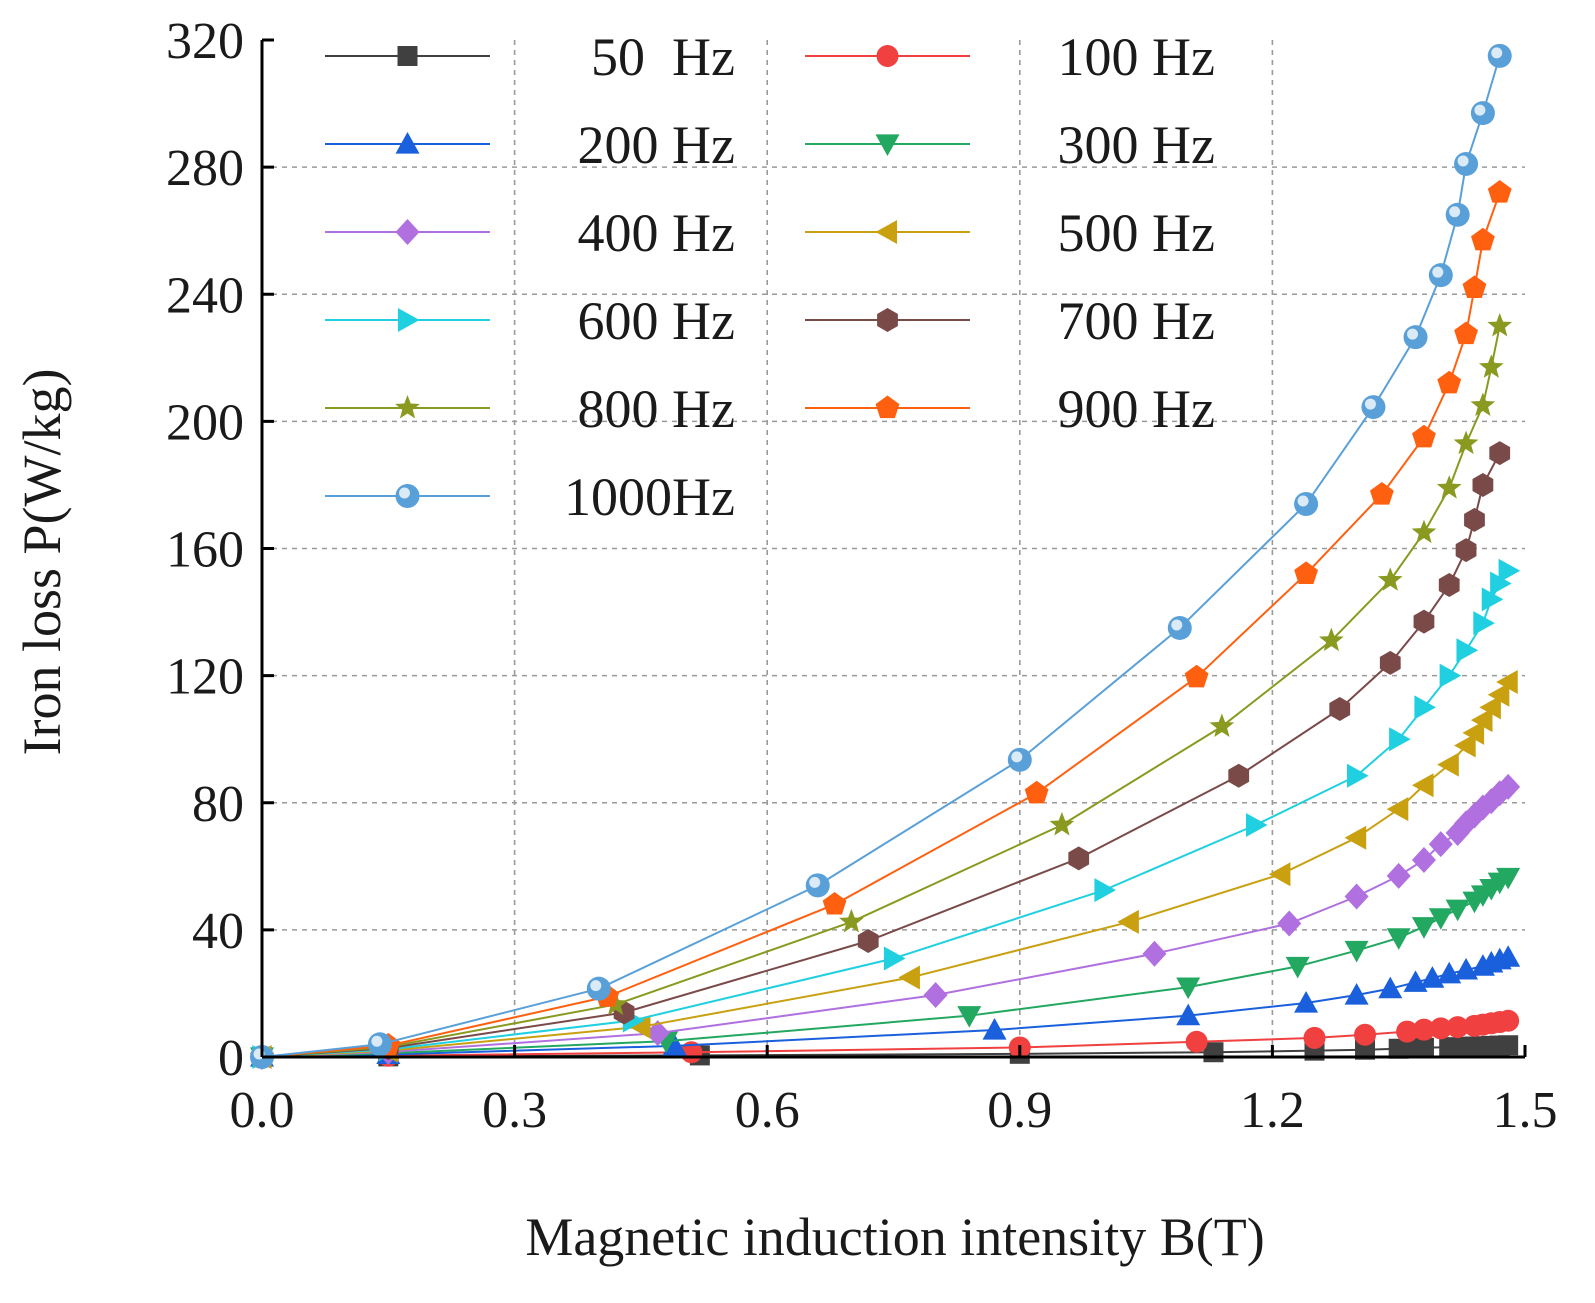  Describe the element at coordinates (205, 41) in the screenshot. I see `y-tick-label-8: 320` at that location.